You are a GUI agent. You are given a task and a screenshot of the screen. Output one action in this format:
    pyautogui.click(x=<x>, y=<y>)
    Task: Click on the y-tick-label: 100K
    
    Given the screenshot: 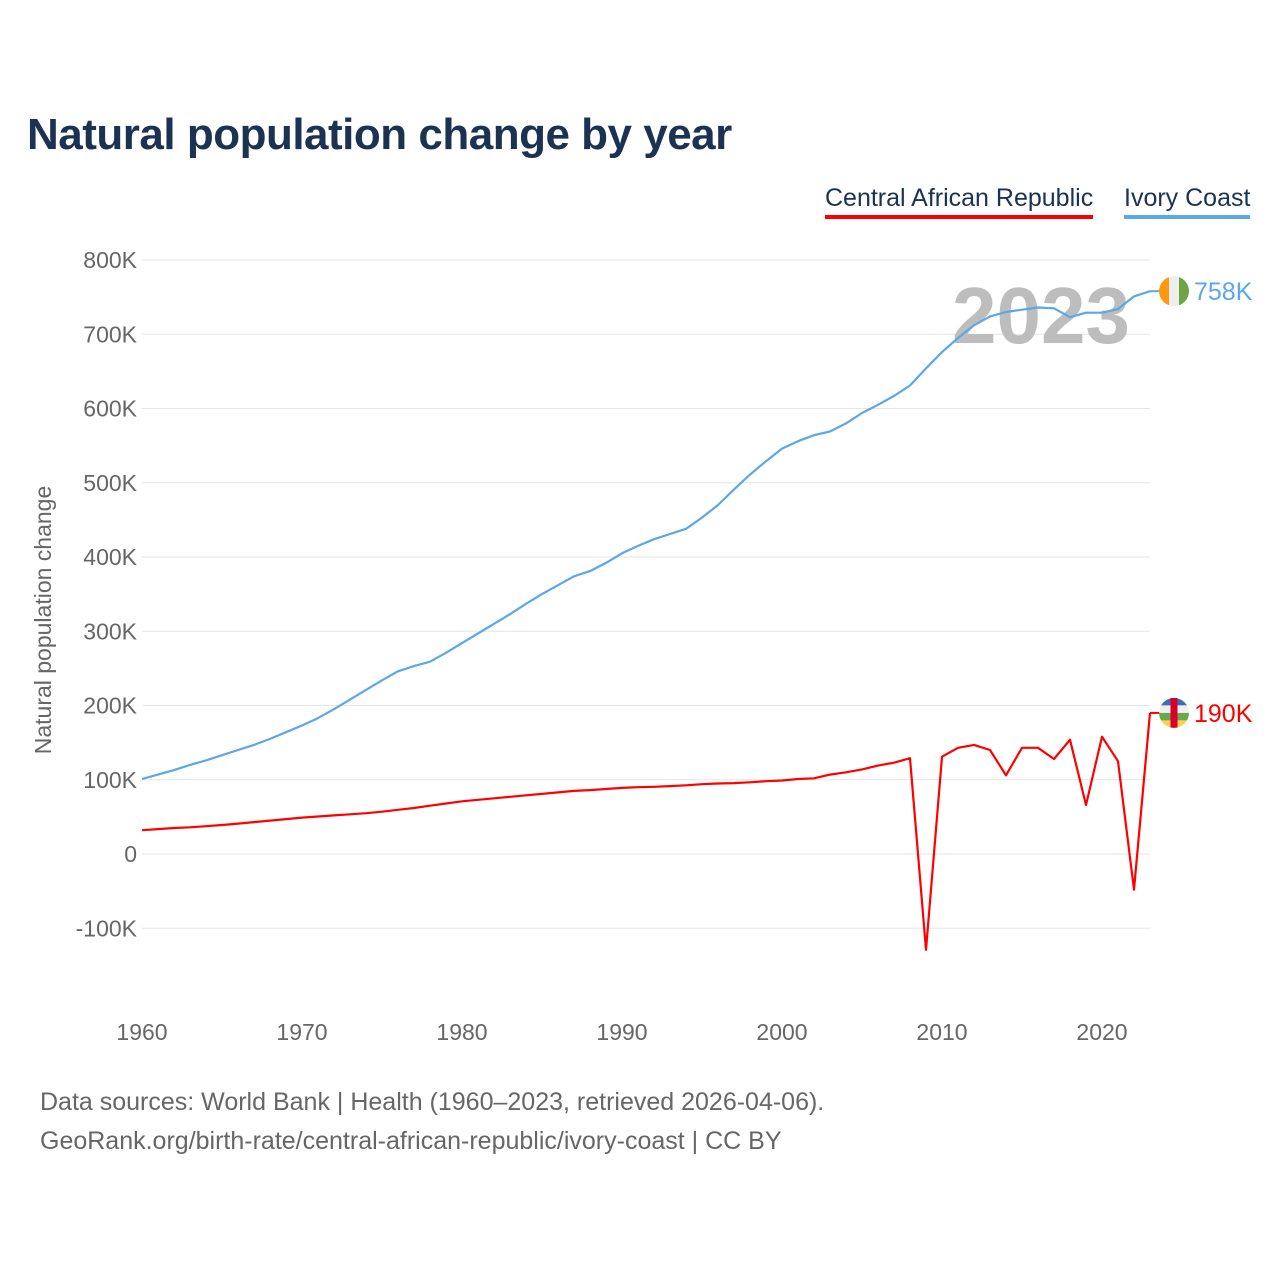 What is the action you would take?
    pyautogui.click(x=110, y=780)
    